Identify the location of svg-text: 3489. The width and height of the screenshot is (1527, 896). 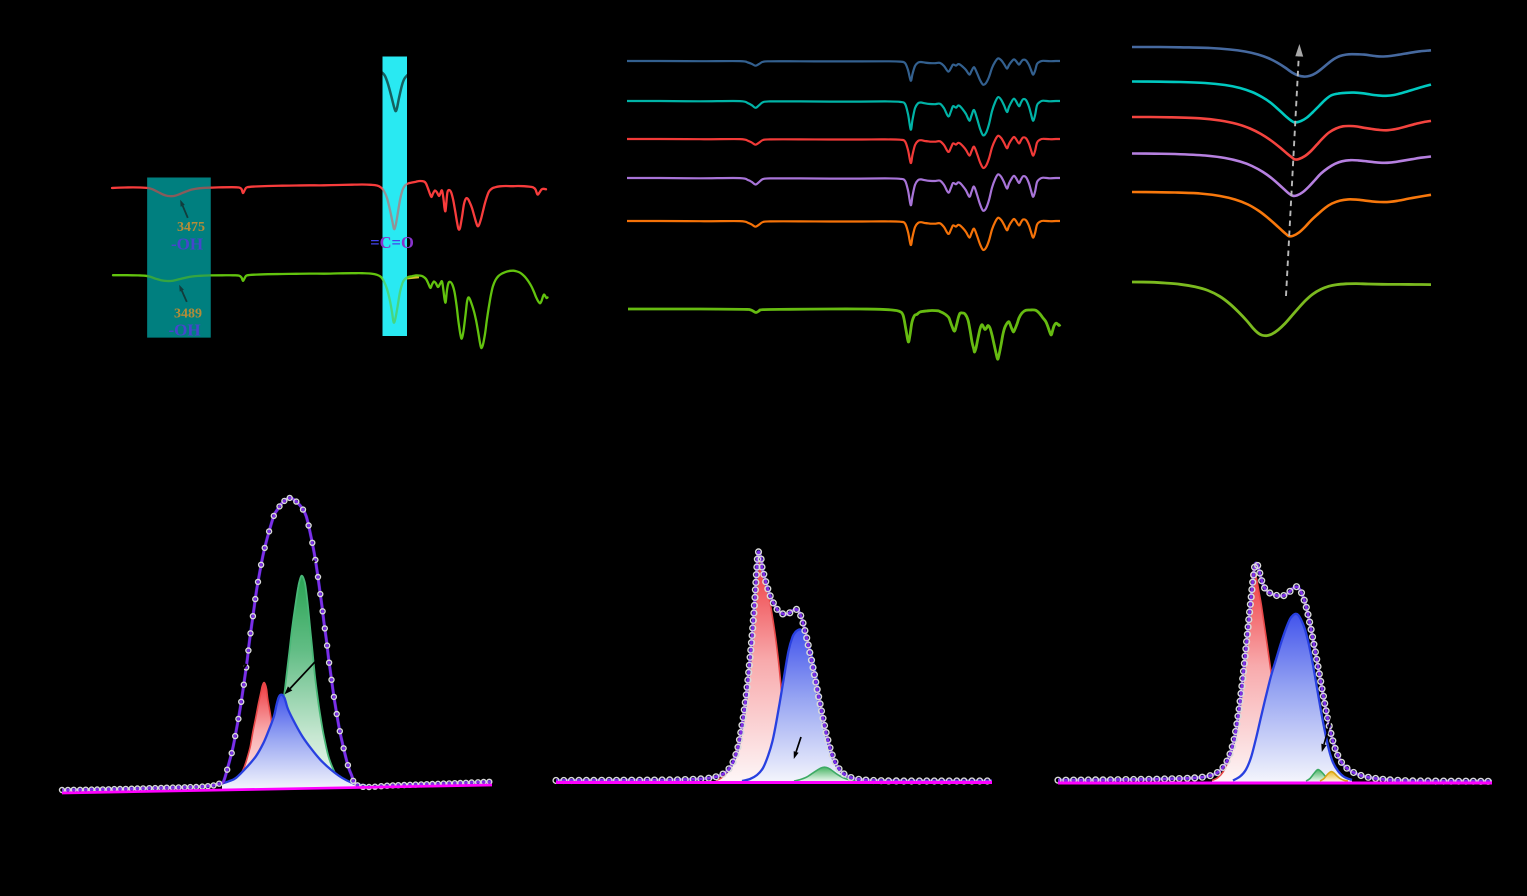
(188, 314).